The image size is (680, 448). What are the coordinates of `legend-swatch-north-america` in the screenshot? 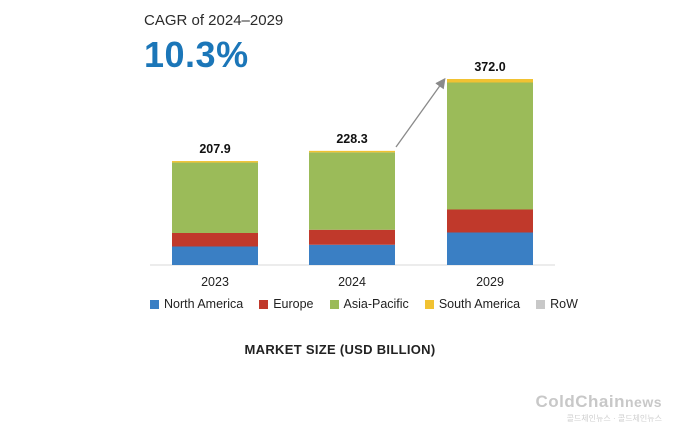 It's located at (154, 304).